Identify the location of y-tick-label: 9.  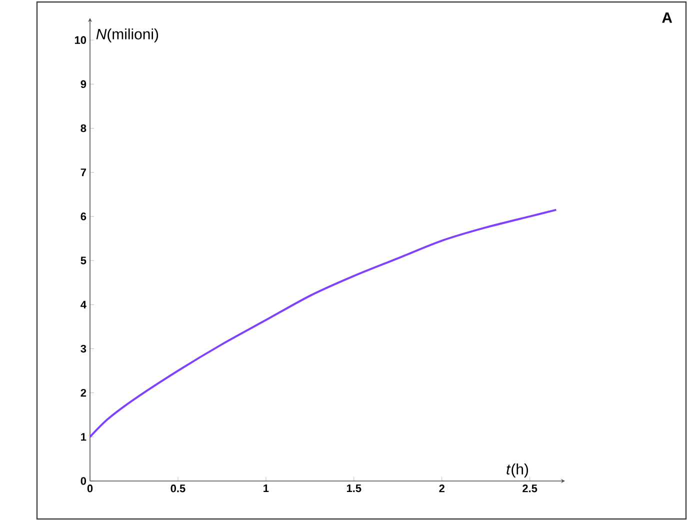
(83, 84).